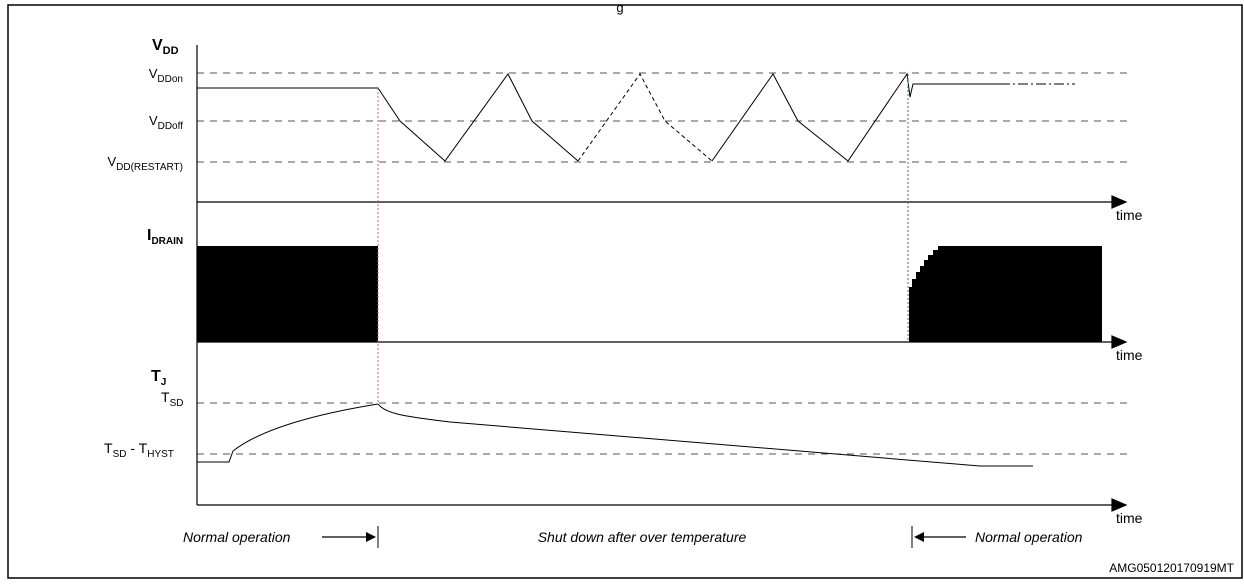  Describe the element at coordinates (172, 399) in the screenshot. I see `tsd-label: TSD` at that location.